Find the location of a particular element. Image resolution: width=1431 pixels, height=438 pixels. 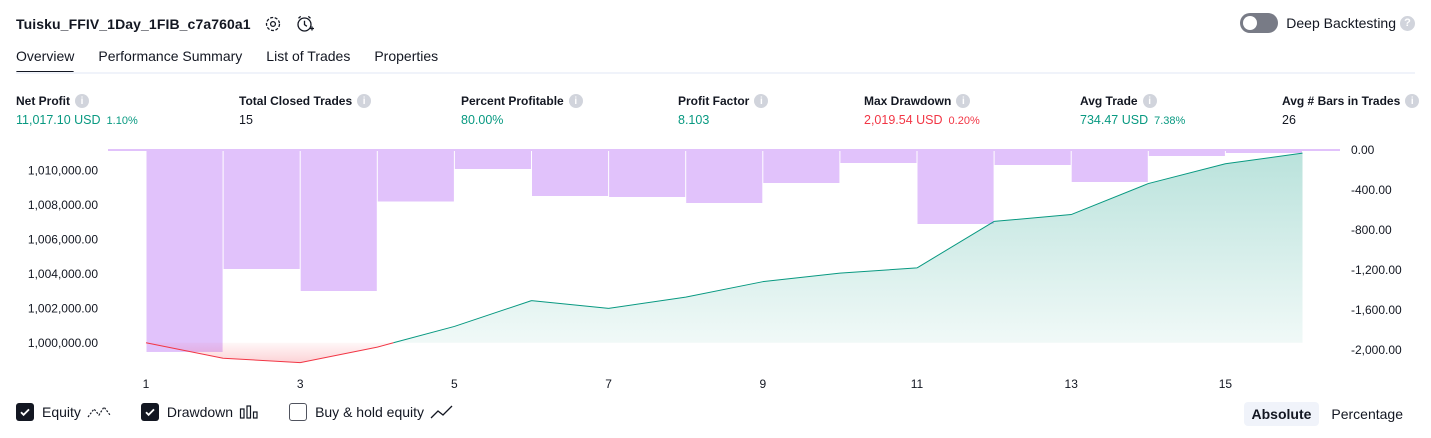

stat-value: 80.00% is located at coordinates (482, 120).